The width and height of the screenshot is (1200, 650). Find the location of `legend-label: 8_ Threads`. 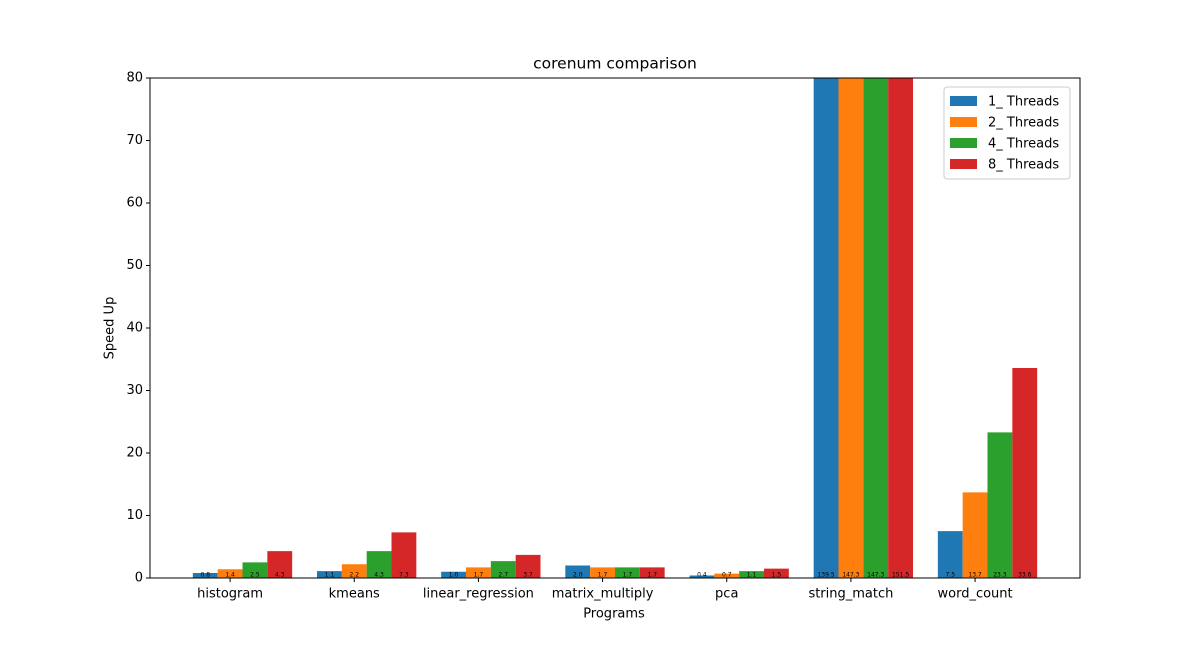

legend-label: 8_ Threads is located at coordinates (1023, 165).